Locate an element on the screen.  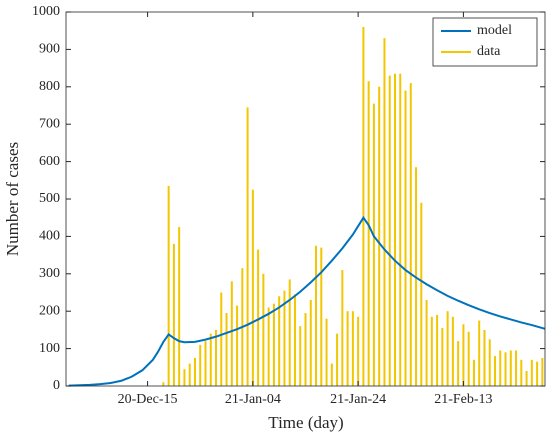
y-tick-label: 700 is located at coordinates (49, 123).